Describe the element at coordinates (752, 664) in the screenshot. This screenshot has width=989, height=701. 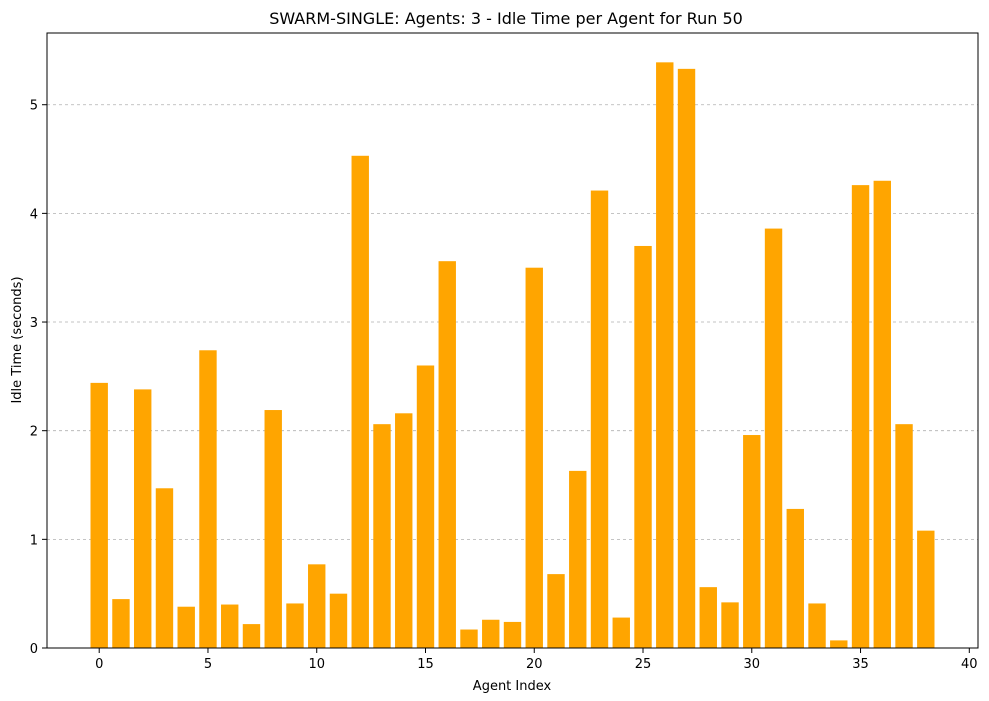
I see `x-tick-label-30: 30` at that location.